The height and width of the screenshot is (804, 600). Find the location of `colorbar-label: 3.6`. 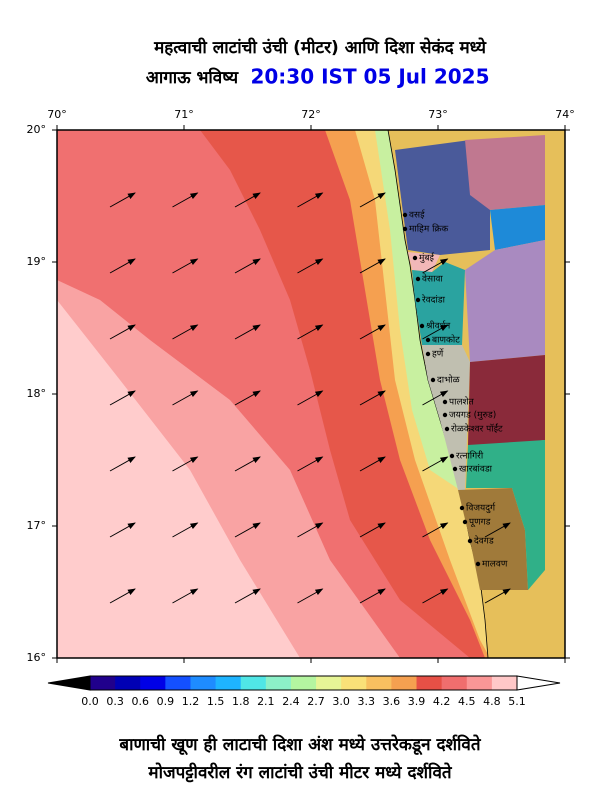

colorbar-label: 3.6 is located at coordinates (392, 701).